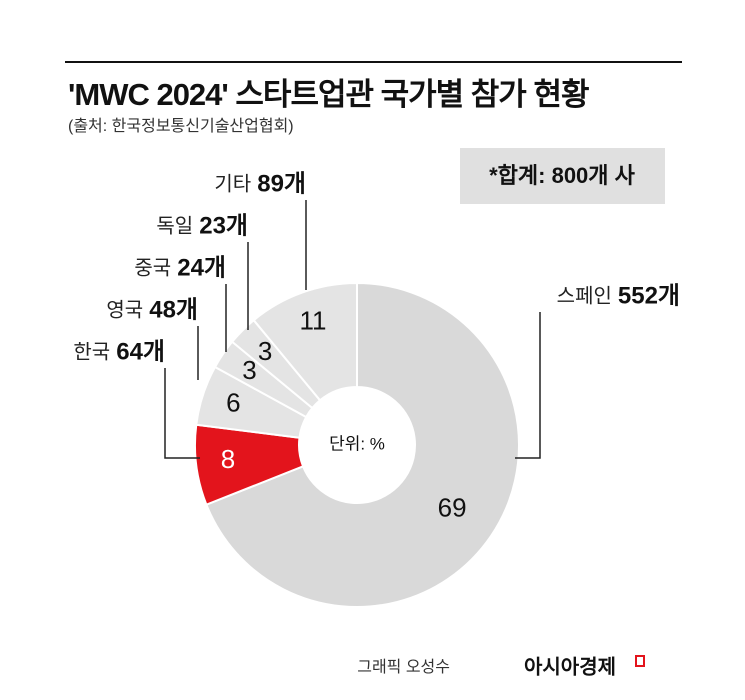 The width and height of the screenshot is (745, 700). What do you see at coordinates (181, 126) in the screenshot?
I see `source: (출처: 한국정보통신기술산업협회)` at bounding box center [181, 126].